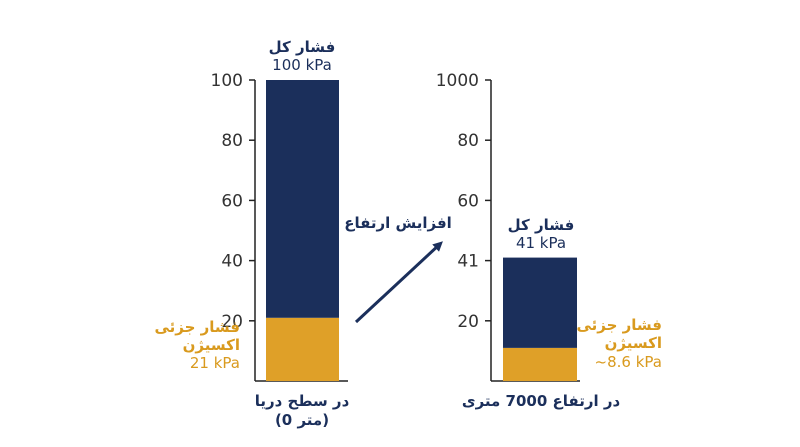 The image size is (800, 447). What do you see at coordinates (197, 327) in the screenshot?
I see `oxygen-label-line1-left: فشار جزئی` at bounding box center [197, 327].